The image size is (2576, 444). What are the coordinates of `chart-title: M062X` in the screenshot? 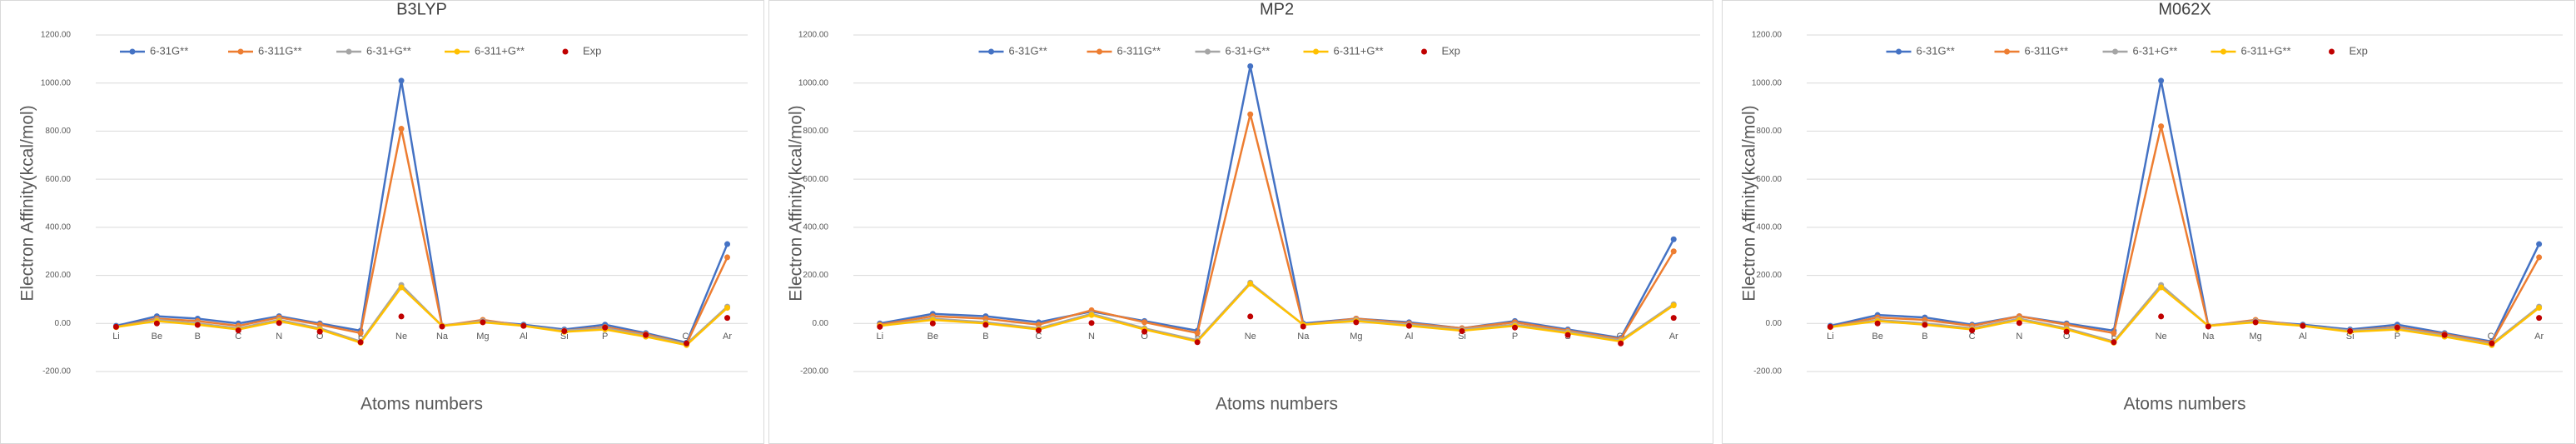 It's located at (2184, 9).